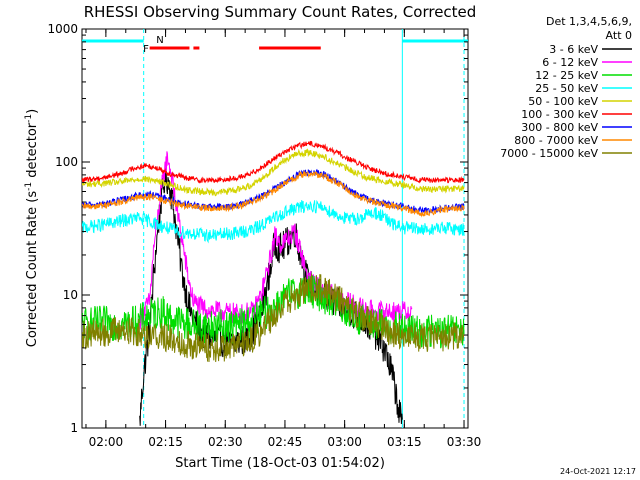  I want to click on y-axis-label-main: Corrected Count Rate (s, so click(32, 269).